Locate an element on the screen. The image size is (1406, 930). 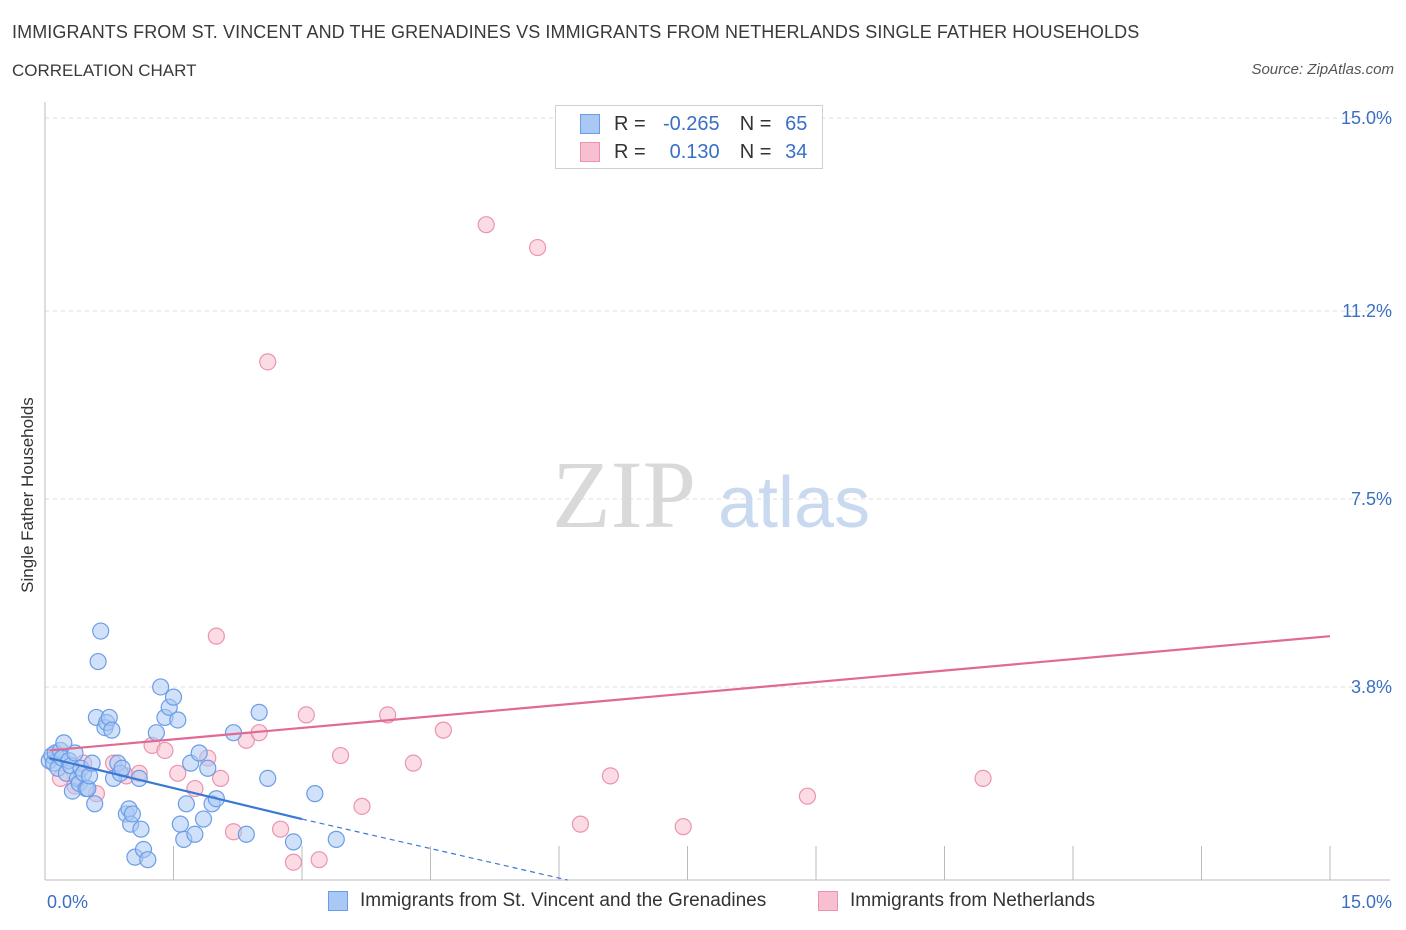
watermark-atlas: atlas is located at coordinates (794, 503).